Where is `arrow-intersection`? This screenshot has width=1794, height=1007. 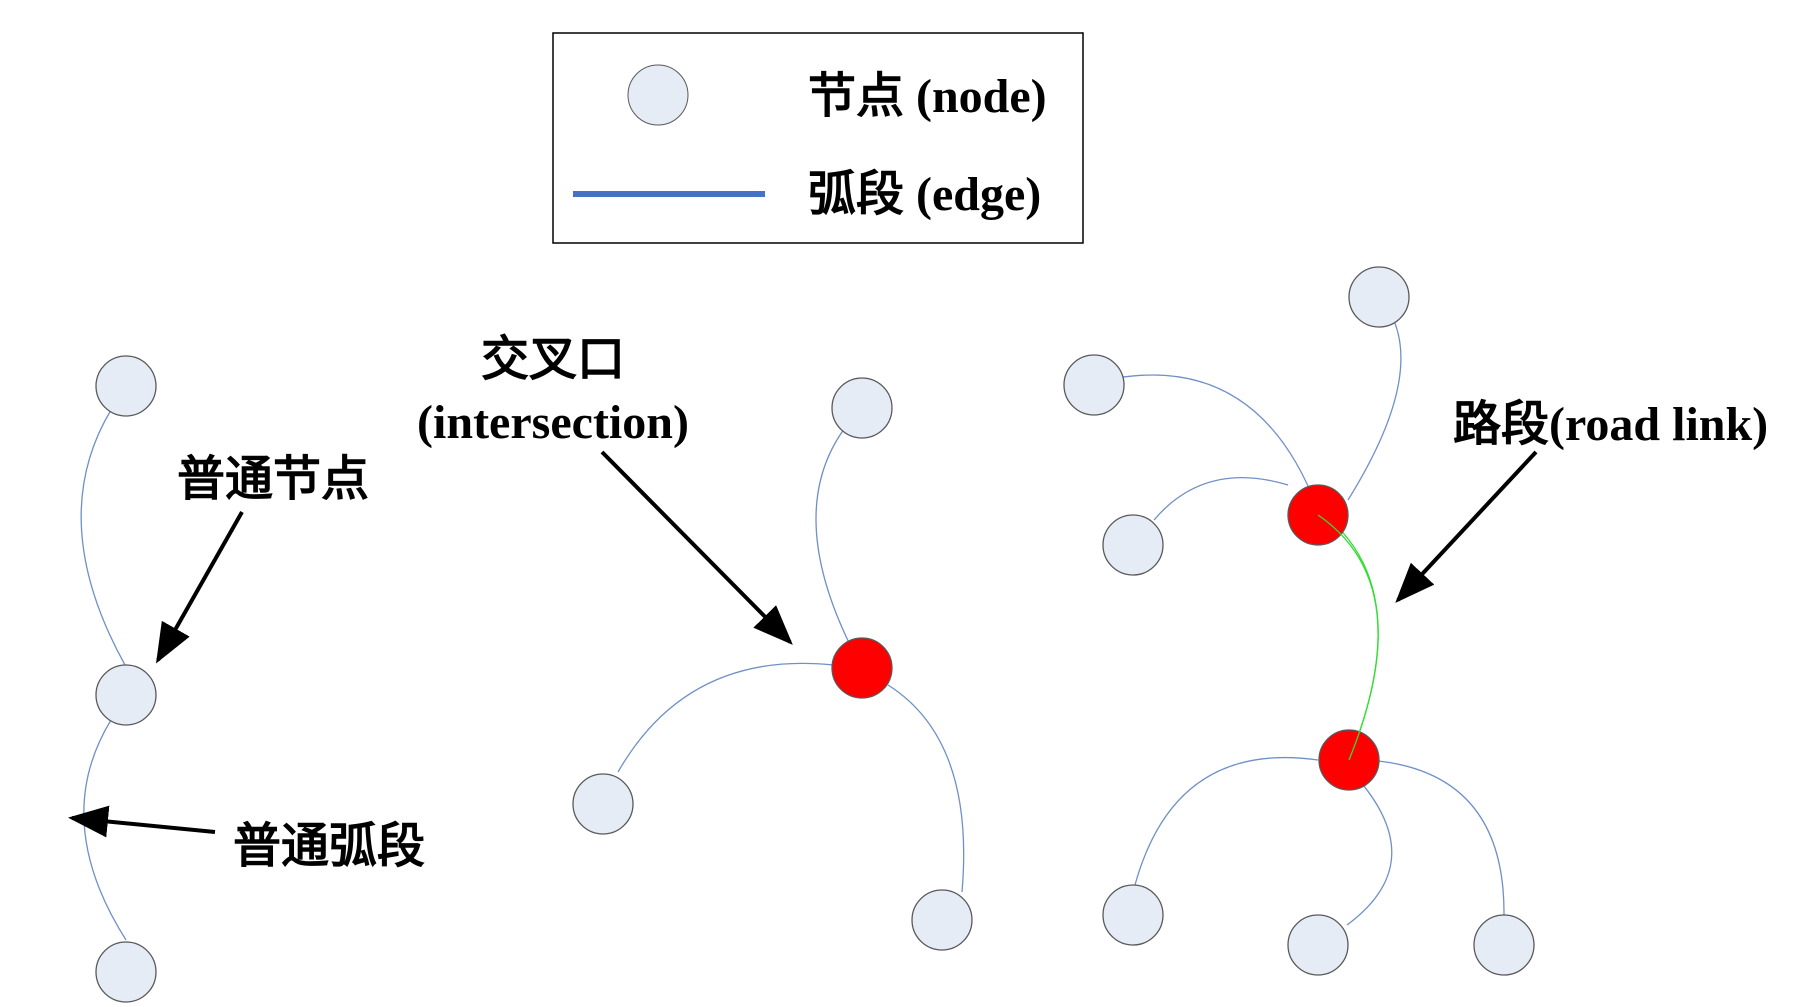 arrow-intersection is located at coordinates (696, 547).